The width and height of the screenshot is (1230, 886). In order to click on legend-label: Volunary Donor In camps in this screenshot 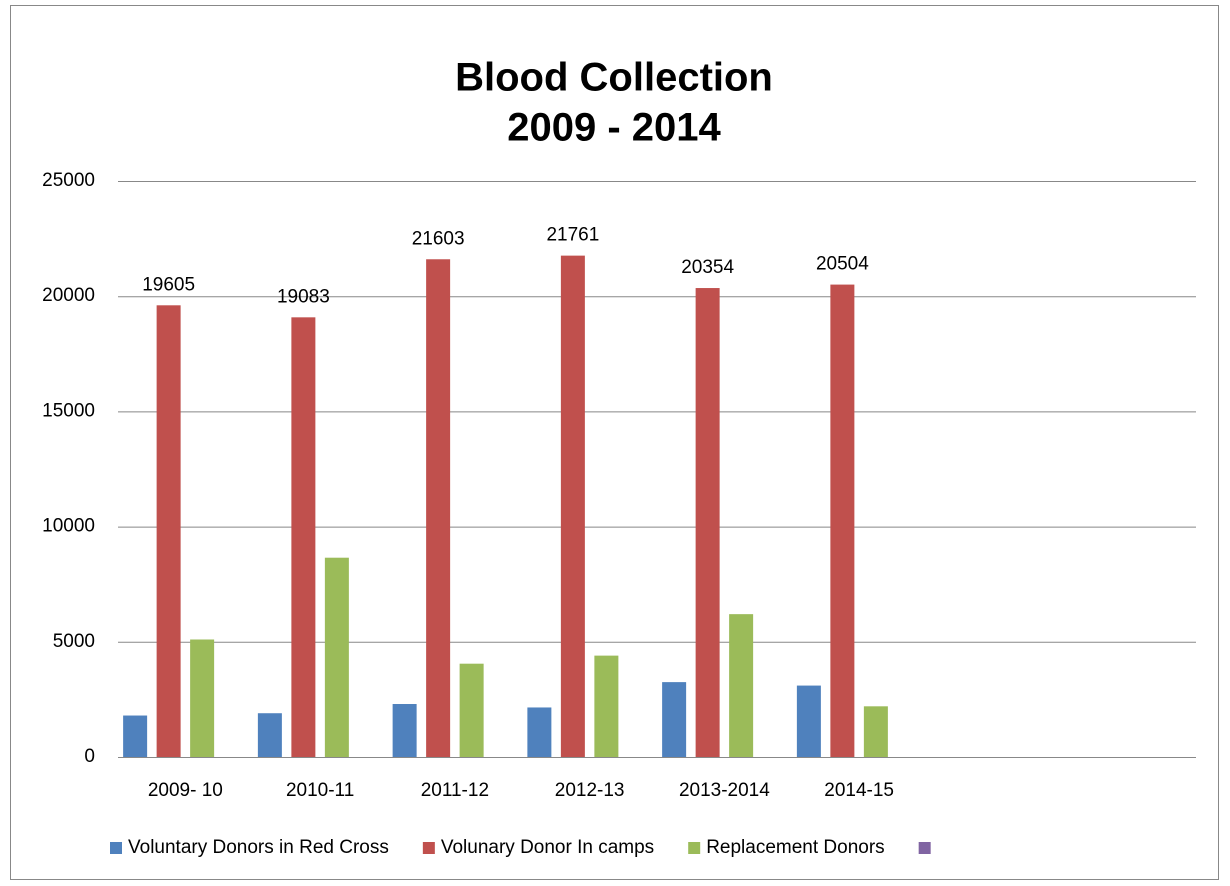, I will do `click(547, 847)`.